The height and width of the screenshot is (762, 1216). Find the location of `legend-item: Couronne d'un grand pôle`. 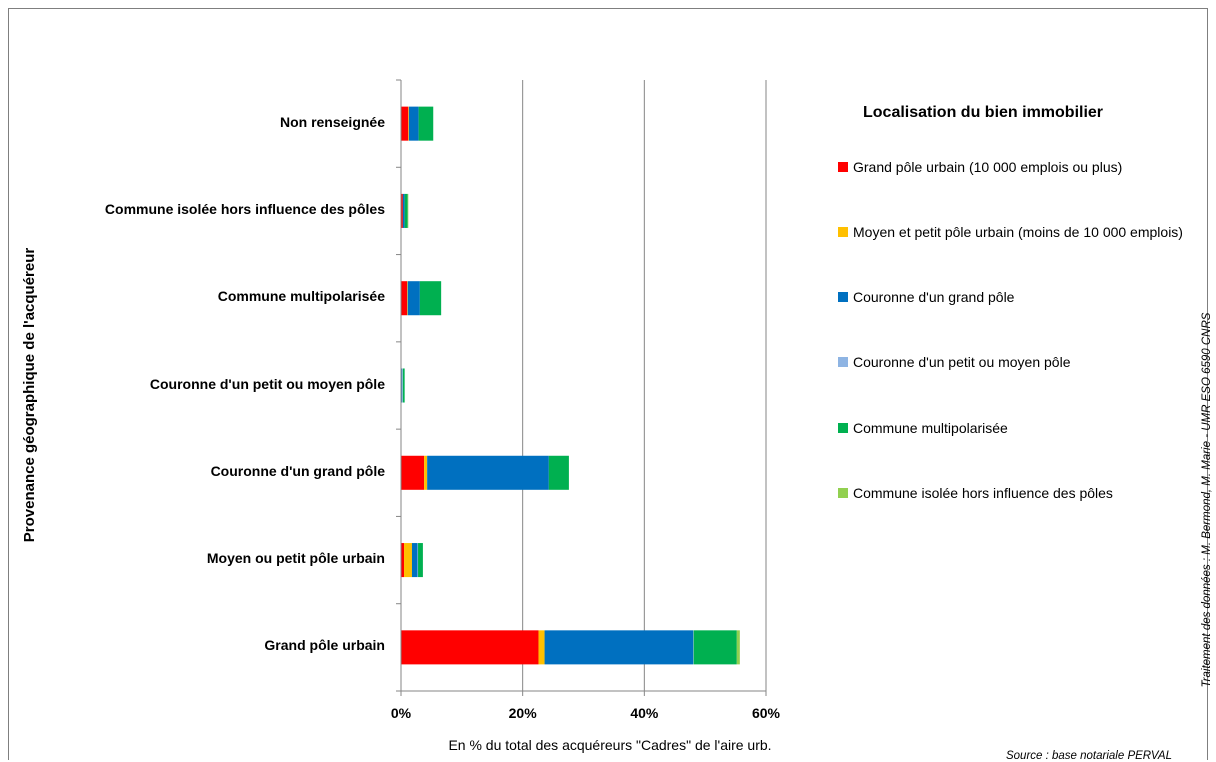

legend-item: Couronne d'un grand pôle is located at coordinates (1013, 297).